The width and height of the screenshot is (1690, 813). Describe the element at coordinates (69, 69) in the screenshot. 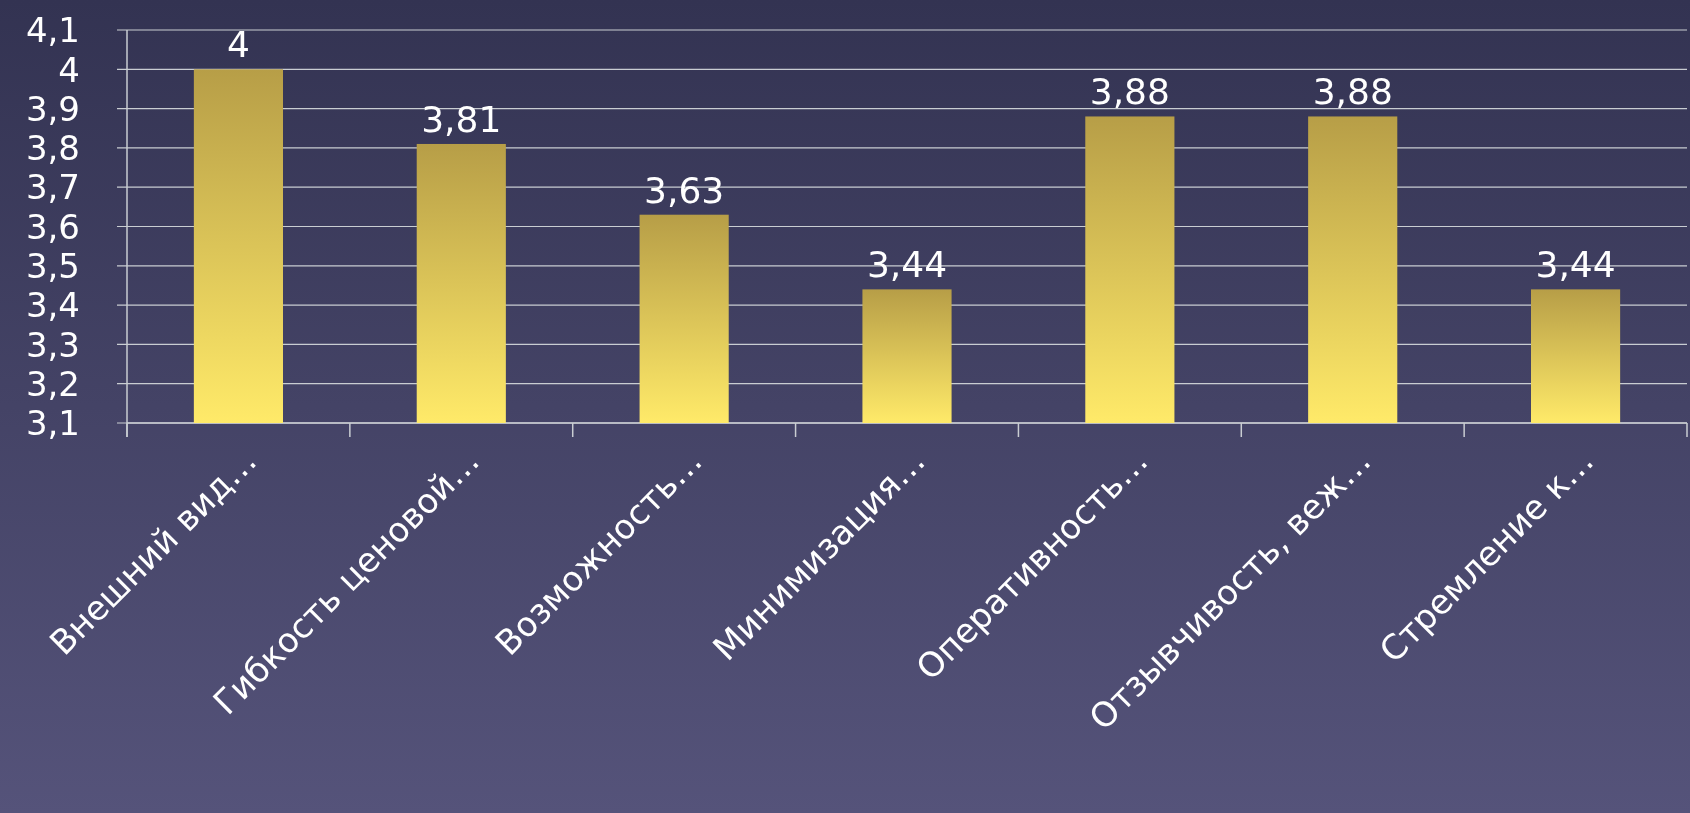

I see `y-tick-label: 4` at that location.